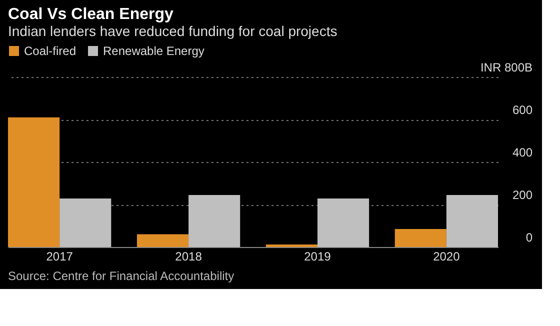  Describe the element at coordinates (188, 257) in the screenshot. I see `x-tick-label: 2018` at that location.